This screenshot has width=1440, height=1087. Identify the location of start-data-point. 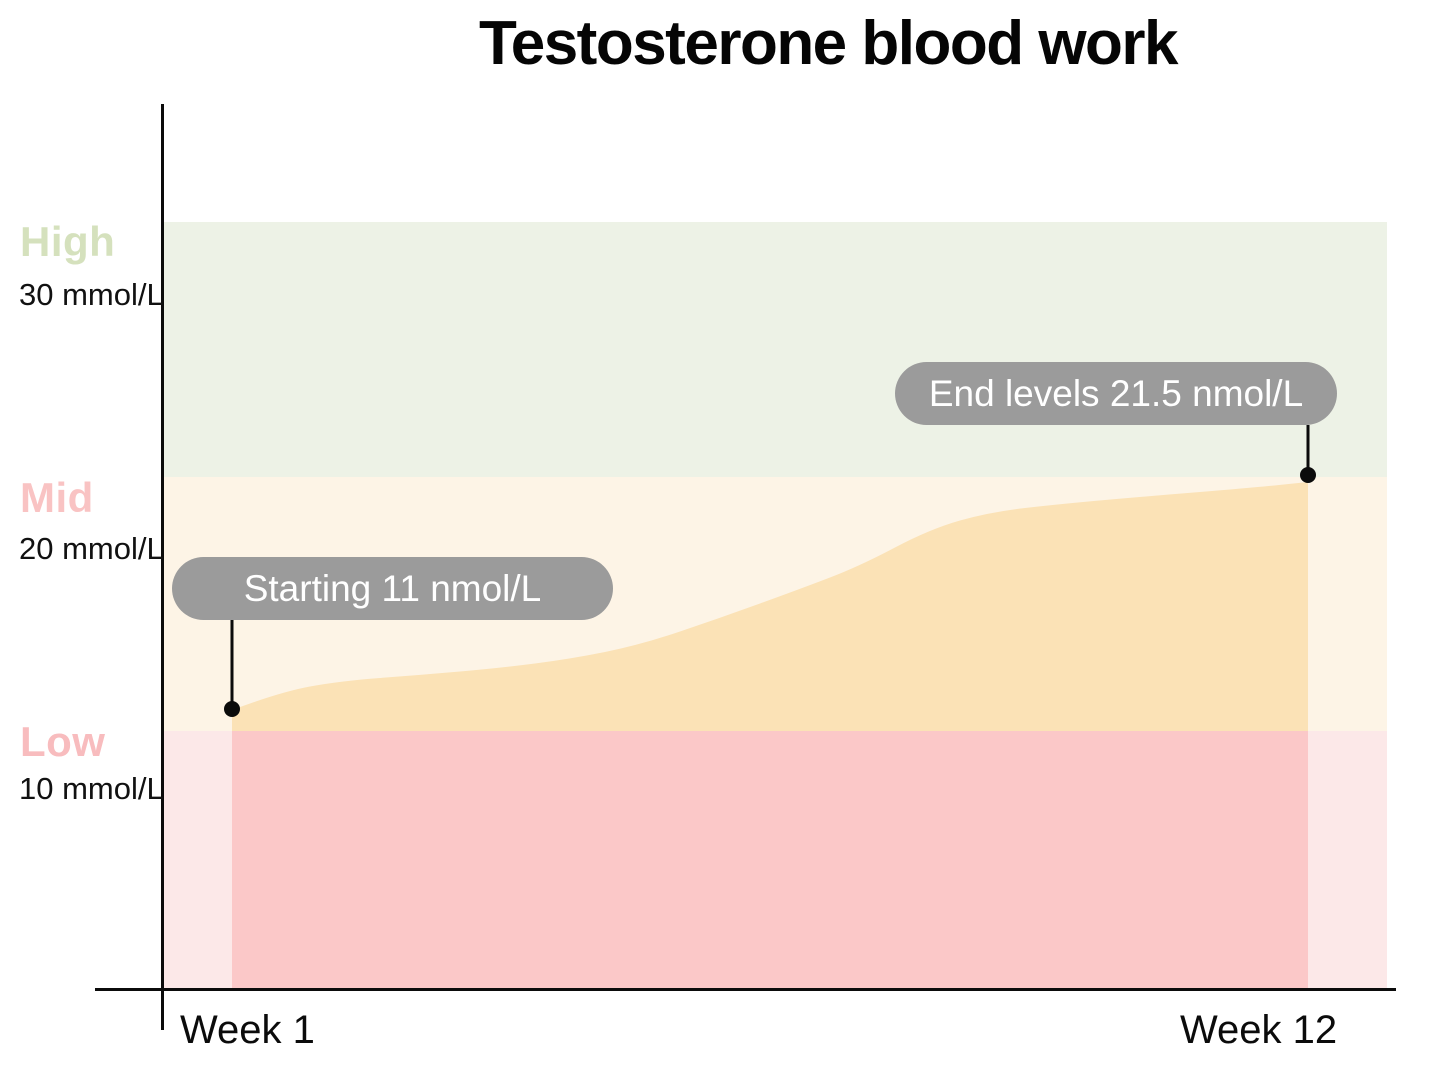
(232, 709).